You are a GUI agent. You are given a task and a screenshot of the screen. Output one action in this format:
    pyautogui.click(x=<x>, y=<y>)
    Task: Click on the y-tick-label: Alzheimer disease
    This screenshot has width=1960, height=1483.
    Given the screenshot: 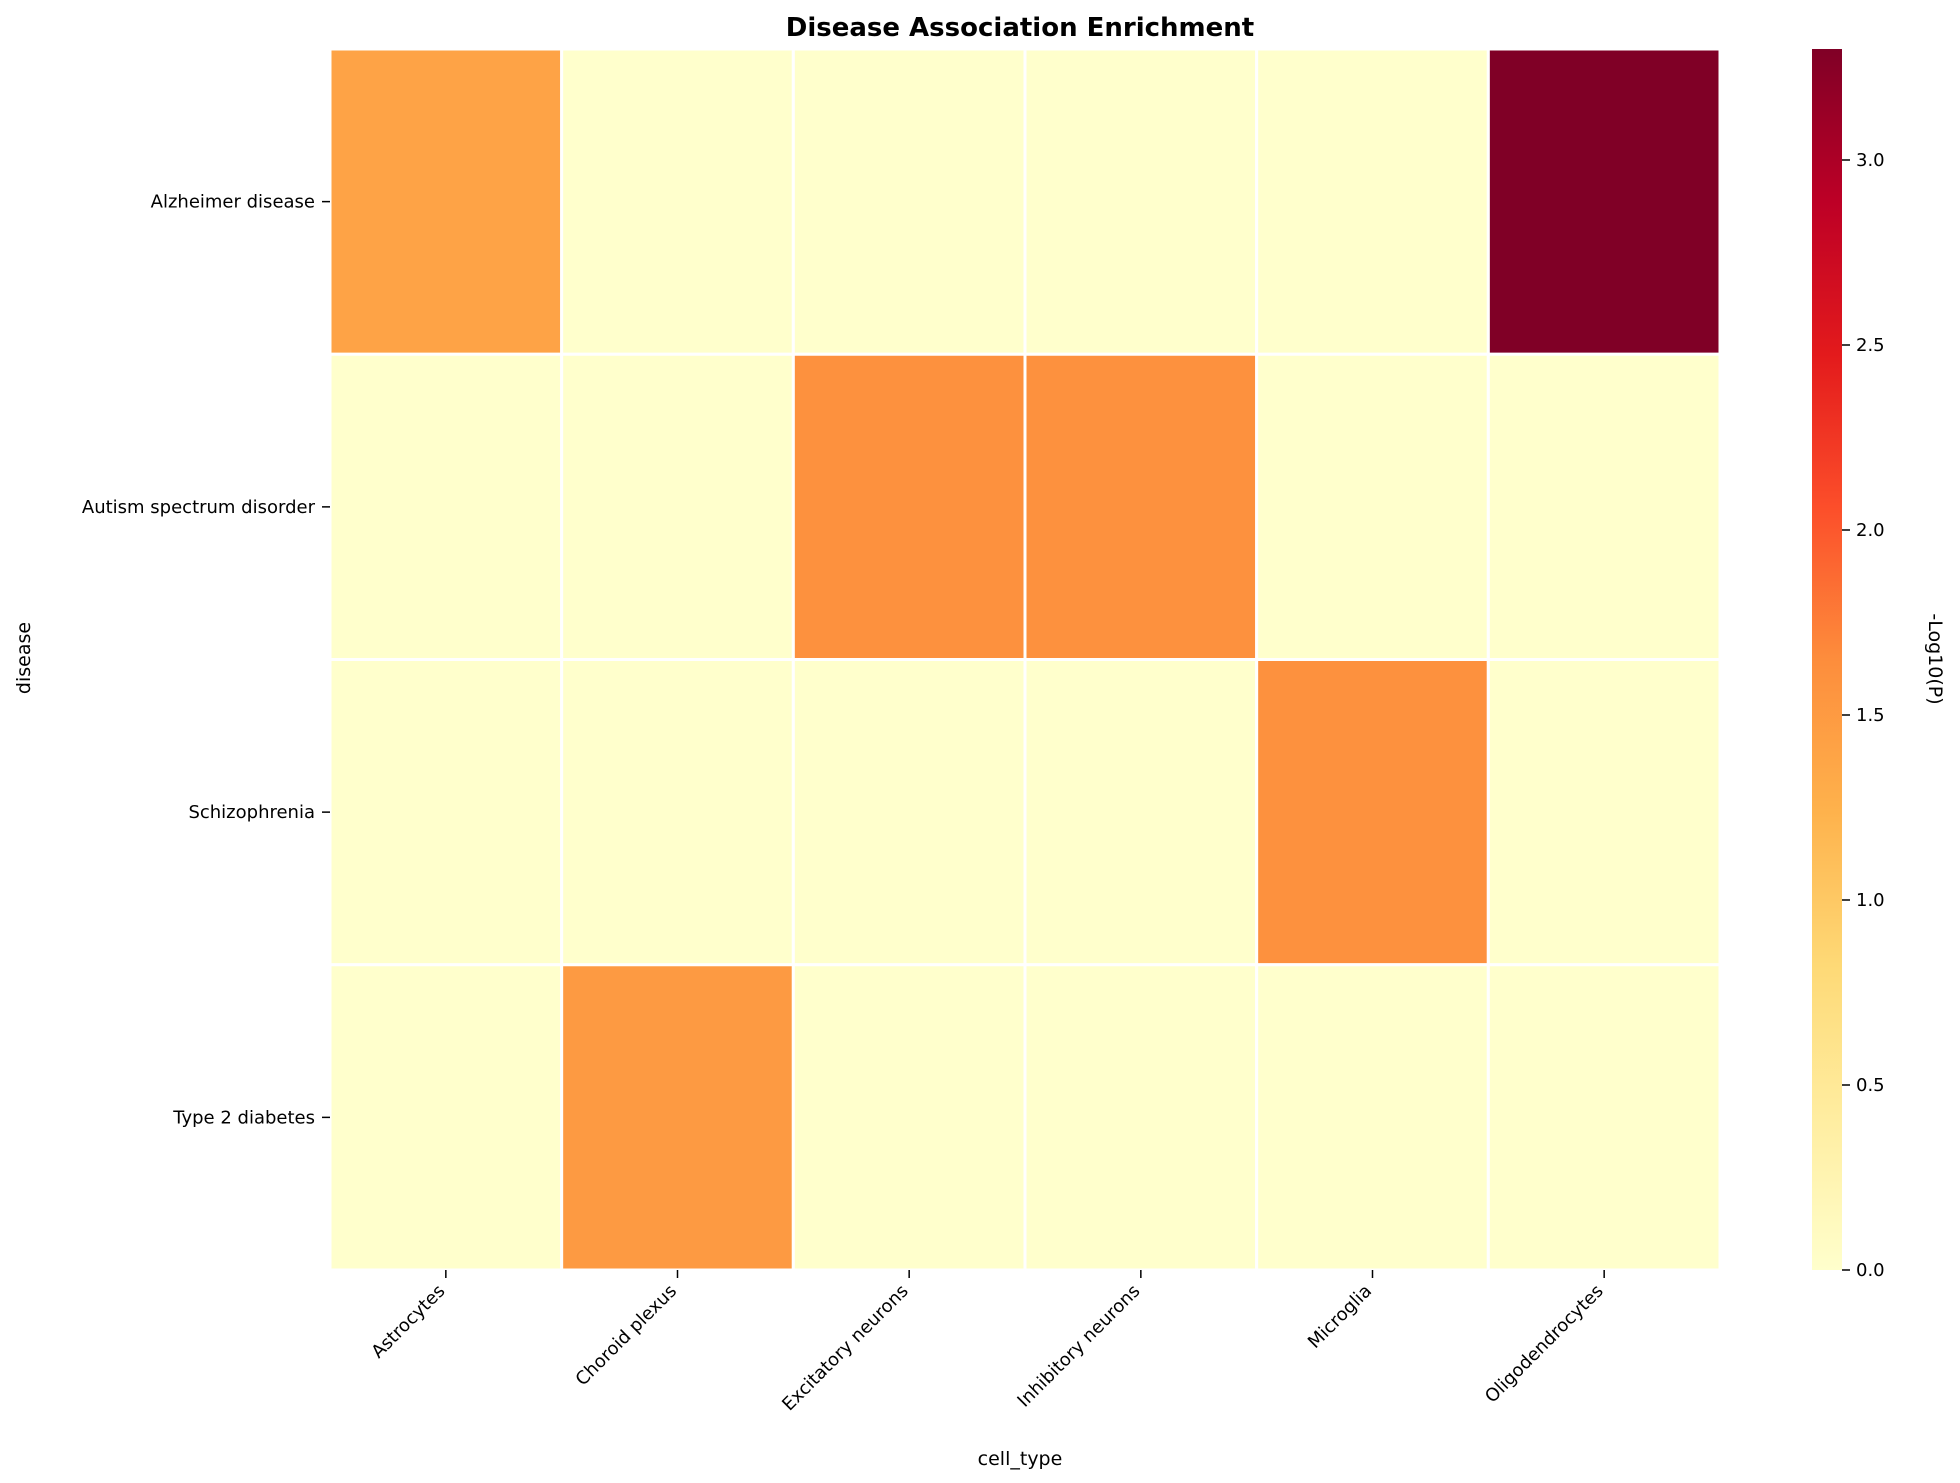 What is the action you would take?
    pyautogui.click(x=233, y=202)
    